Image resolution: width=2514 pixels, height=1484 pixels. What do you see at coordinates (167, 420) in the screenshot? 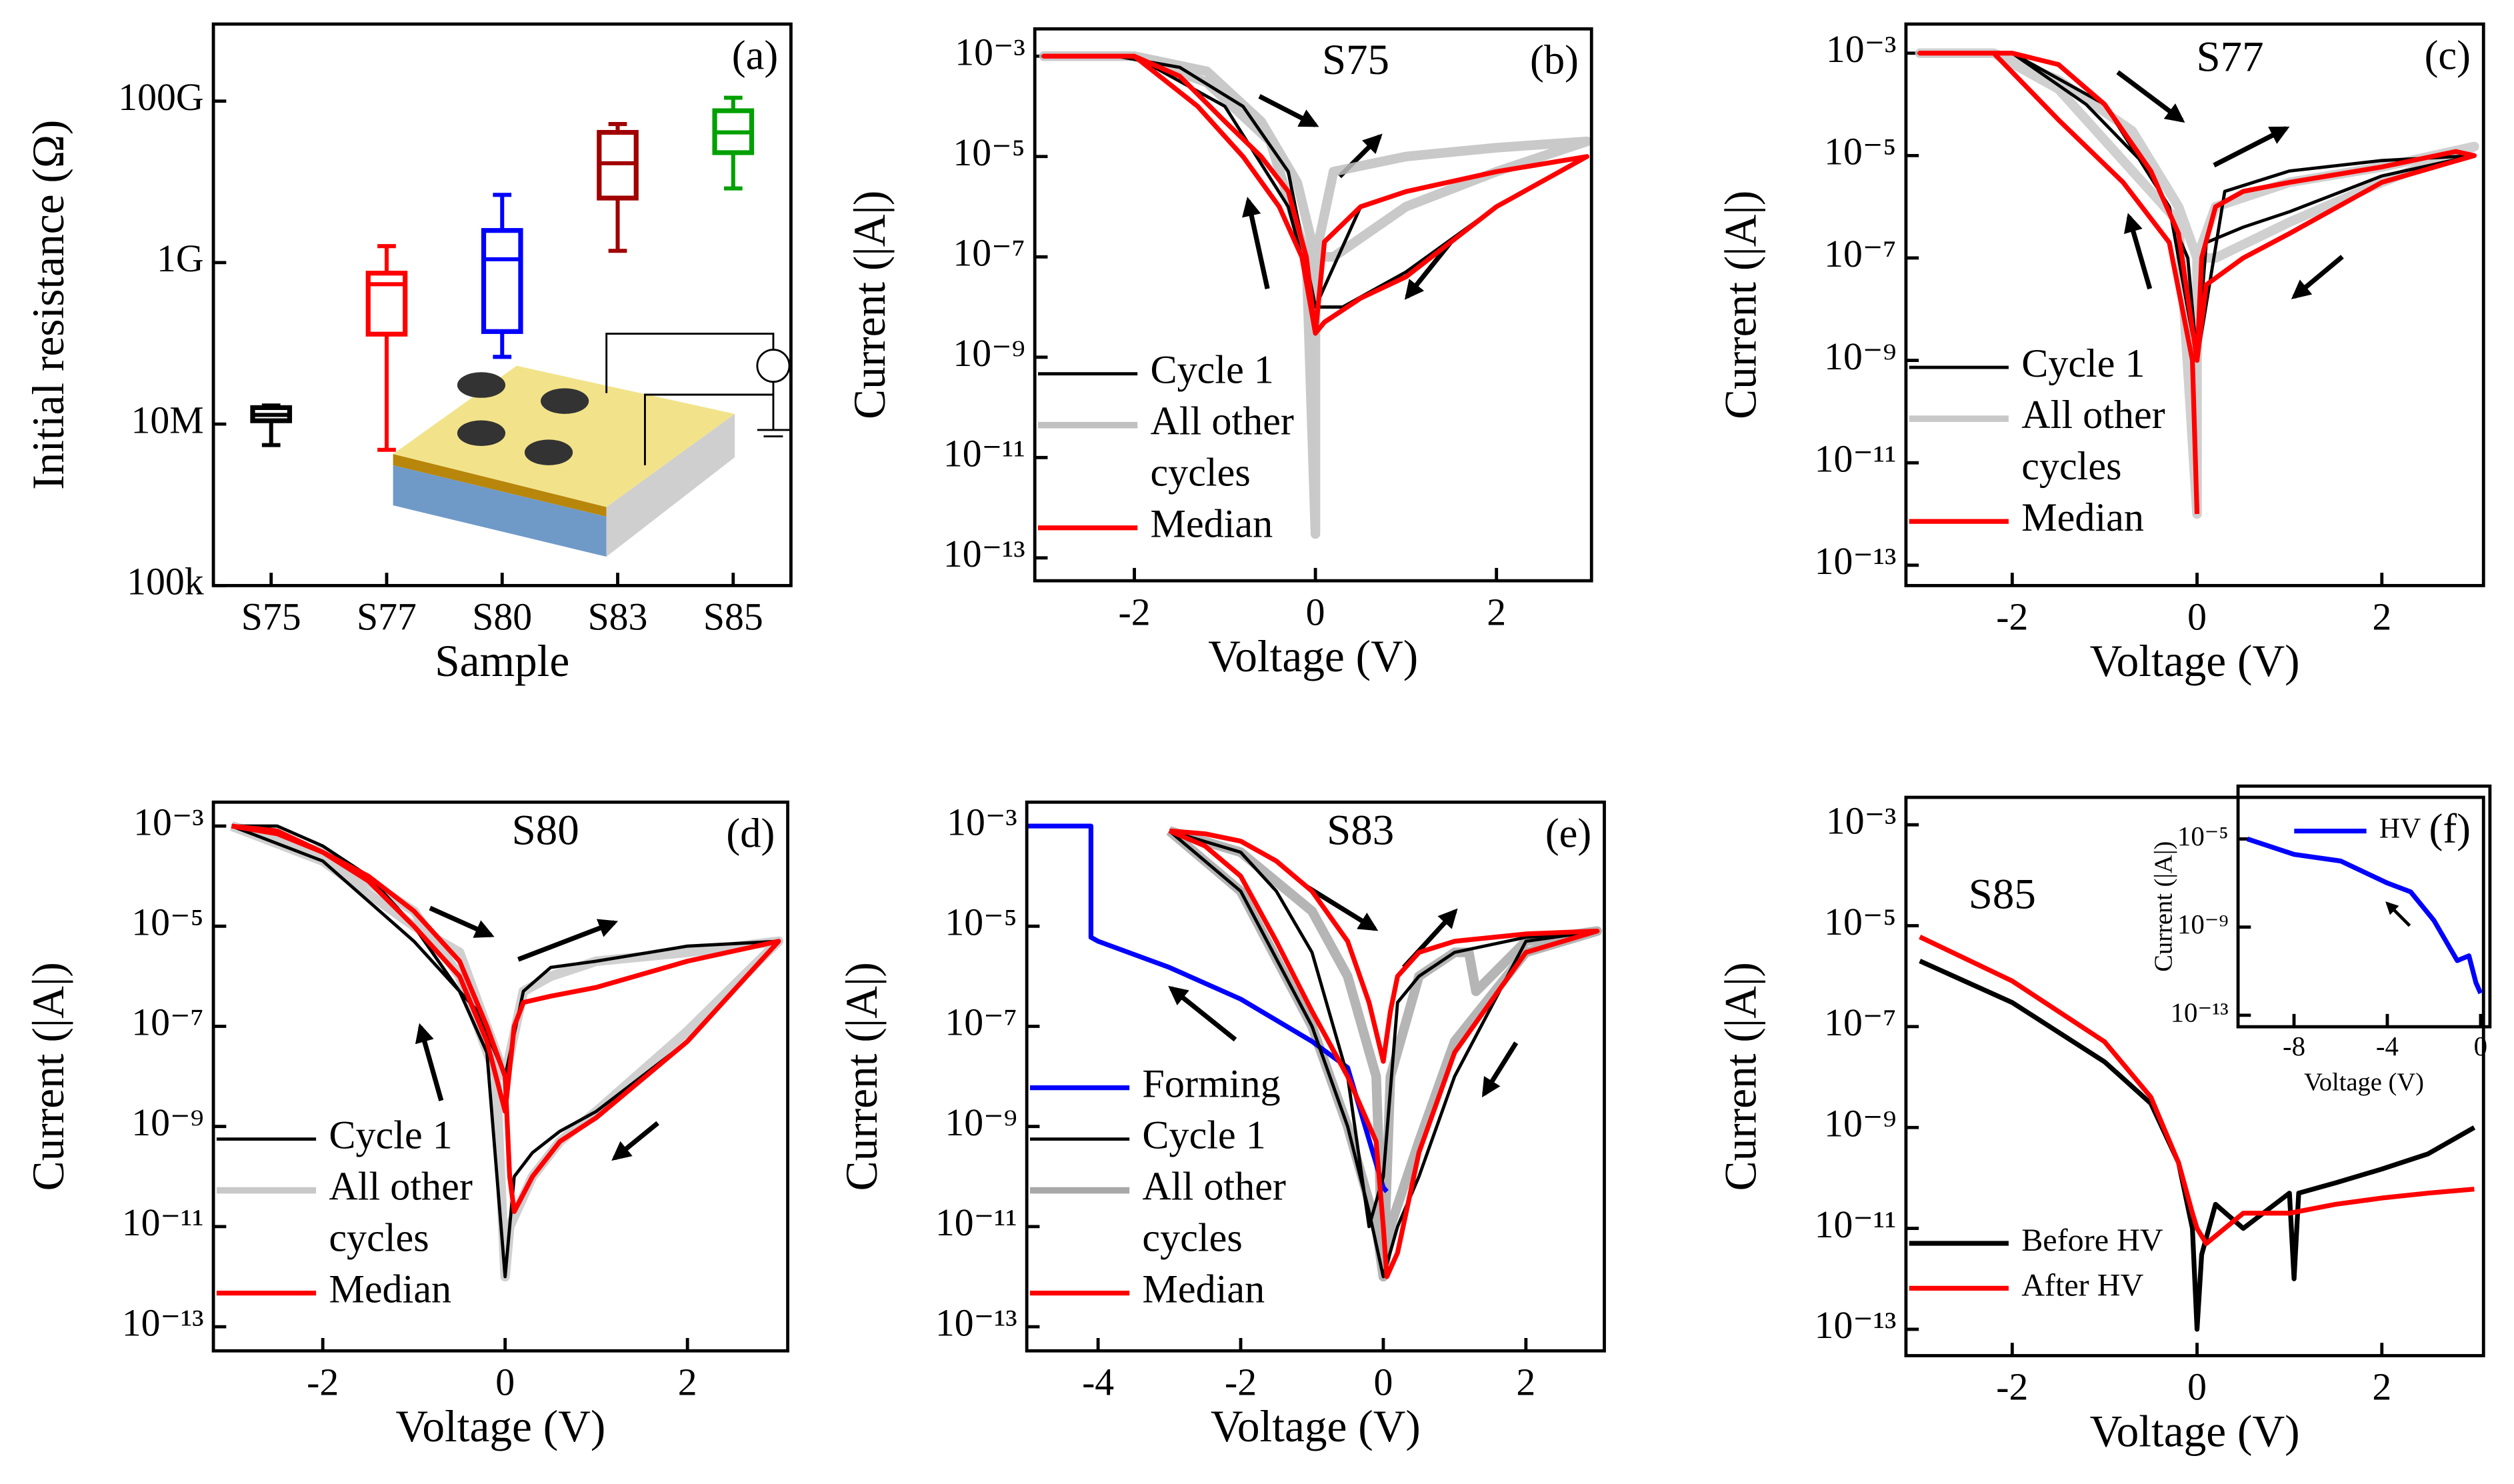
I see `y-tick-label: 10M` at bounding box center [167, 420].